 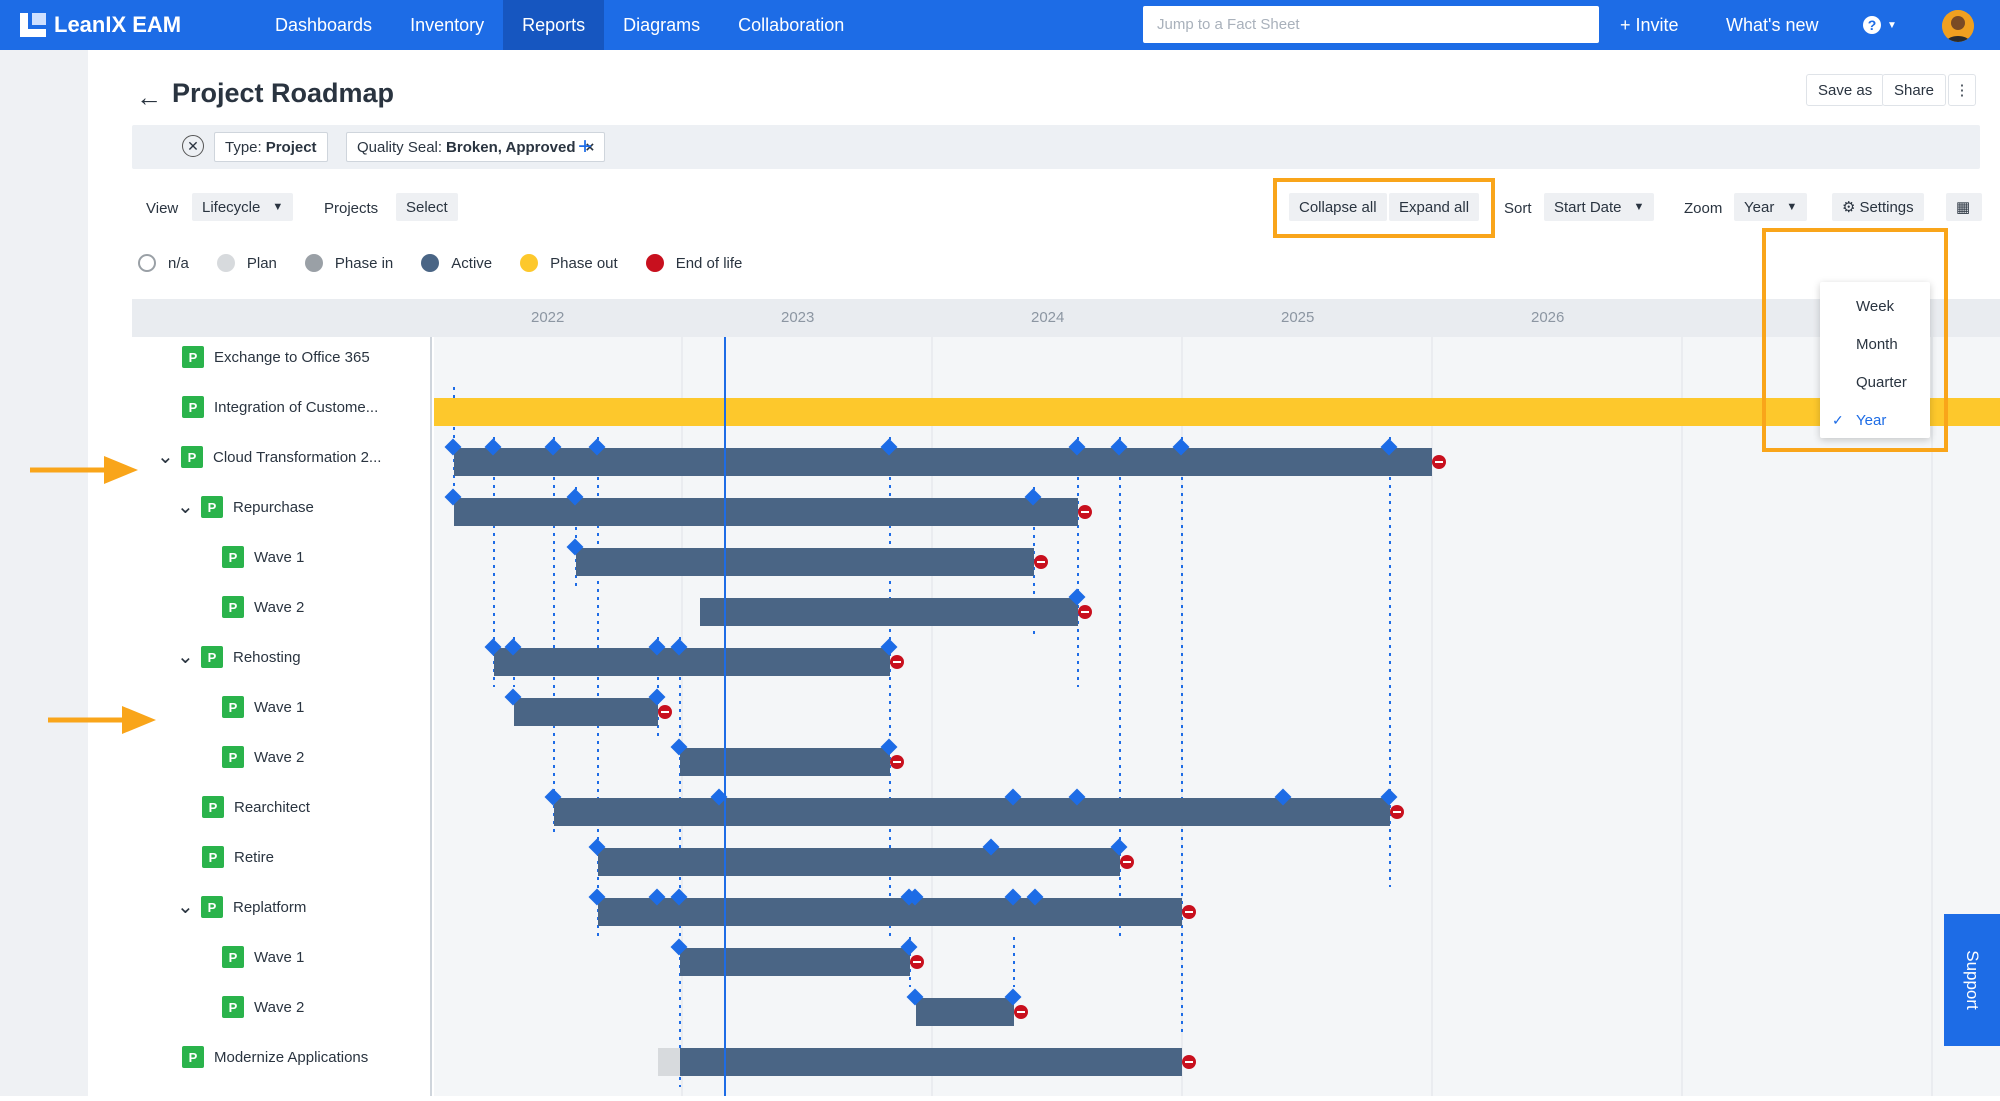 I want to click on roadmap-row: P Modernize Applications, so click(x=282, y=1057).